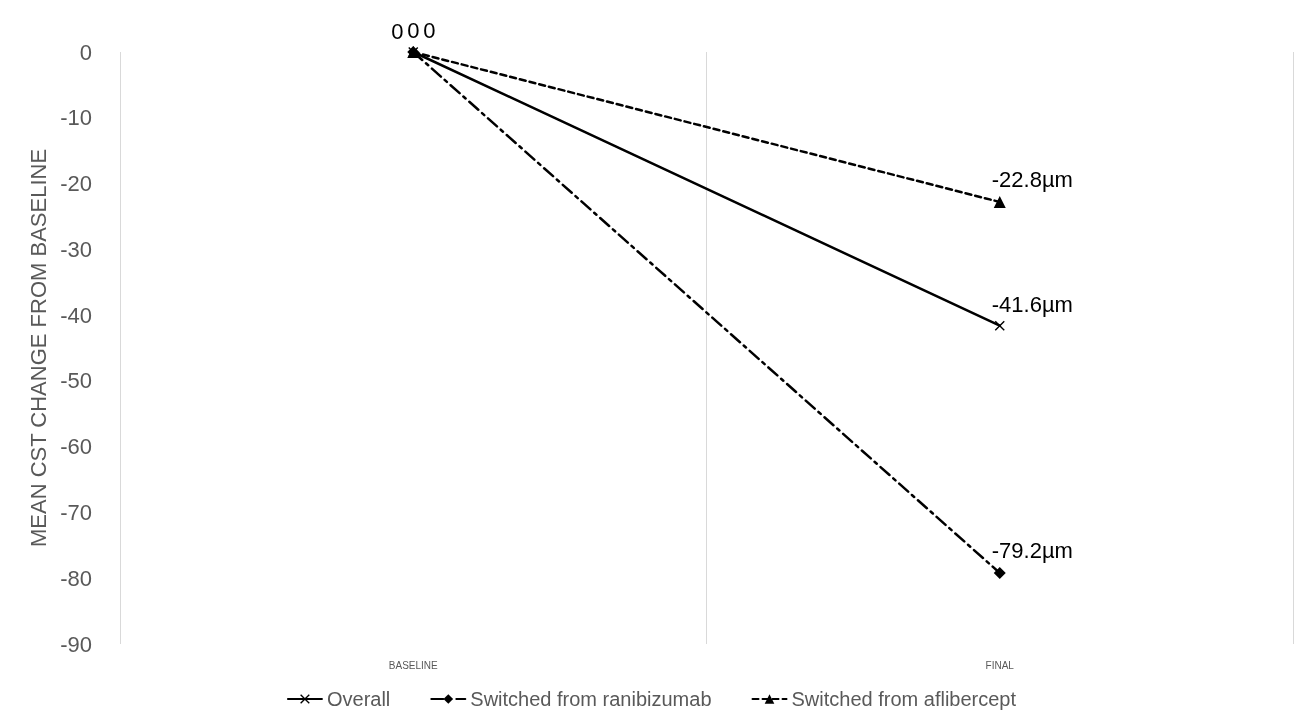 This screenshot has width=1303, height=726. Describe the element at coordinates (591, 699) in the screenshot. I see `legend-label: Switched from ranibizumab` at that location.